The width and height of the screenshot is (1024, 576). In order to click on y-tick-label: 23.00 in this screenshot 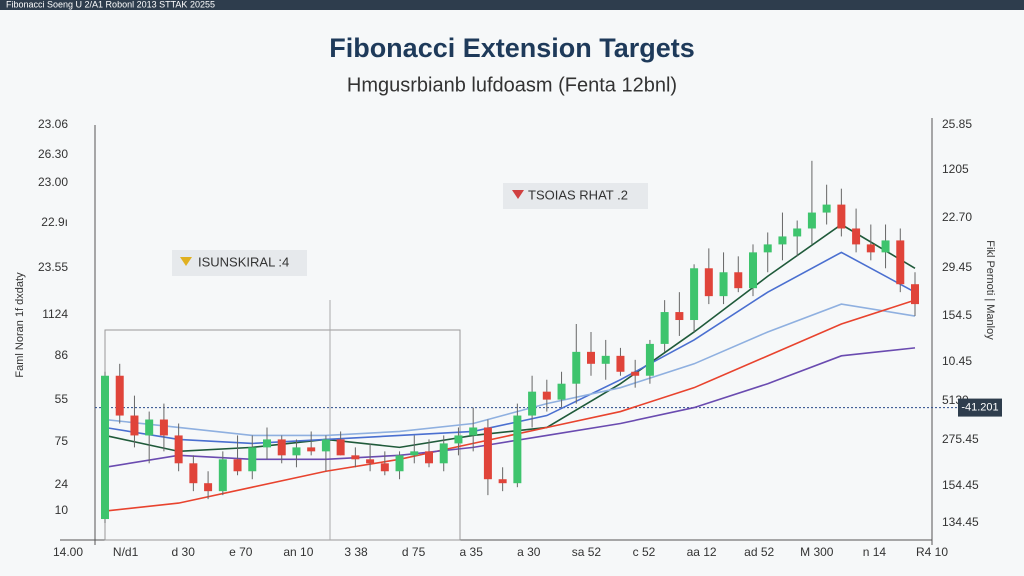, I will do `click(53, 182)`.